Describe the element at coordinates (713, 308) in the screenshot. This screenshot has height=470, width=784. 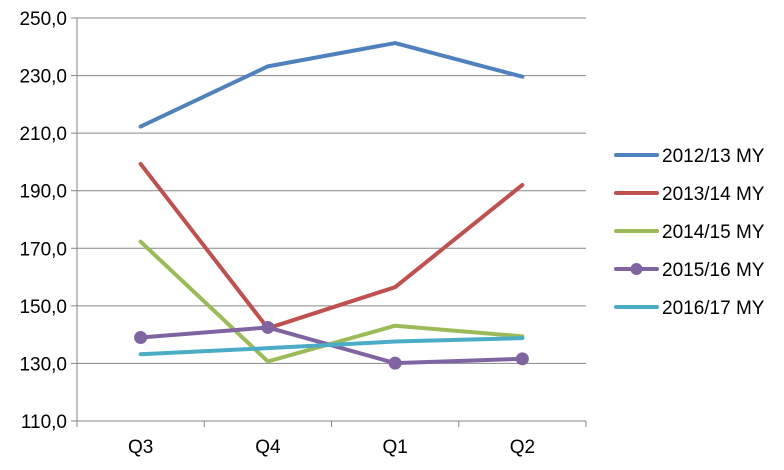
I see `legend-label: 2016/17 MY` at that location.